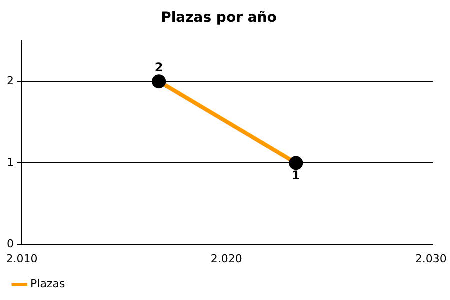 This screenshot has width=450, height=300. Describe the element at coordinates (159, 67) in the screenshot. I see `data-label: 2` at that location.